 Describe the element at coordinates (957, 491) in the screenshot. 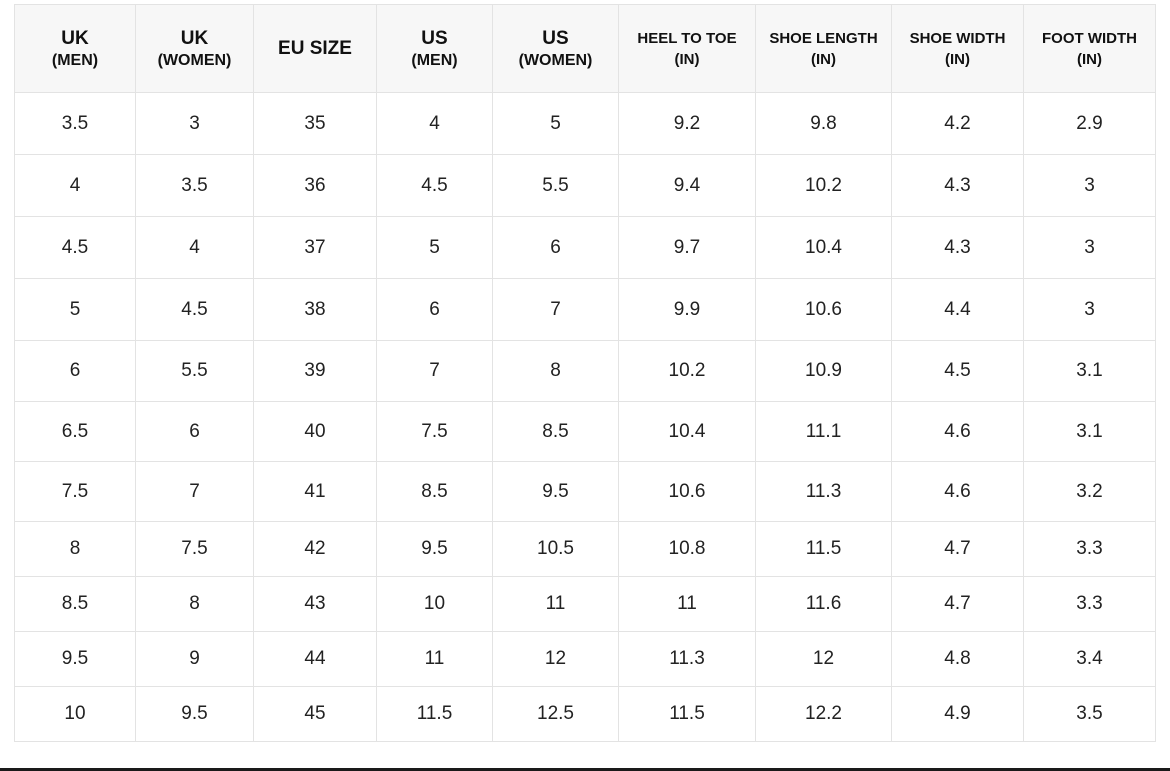

I see `table-cell: 4.6` at that location.